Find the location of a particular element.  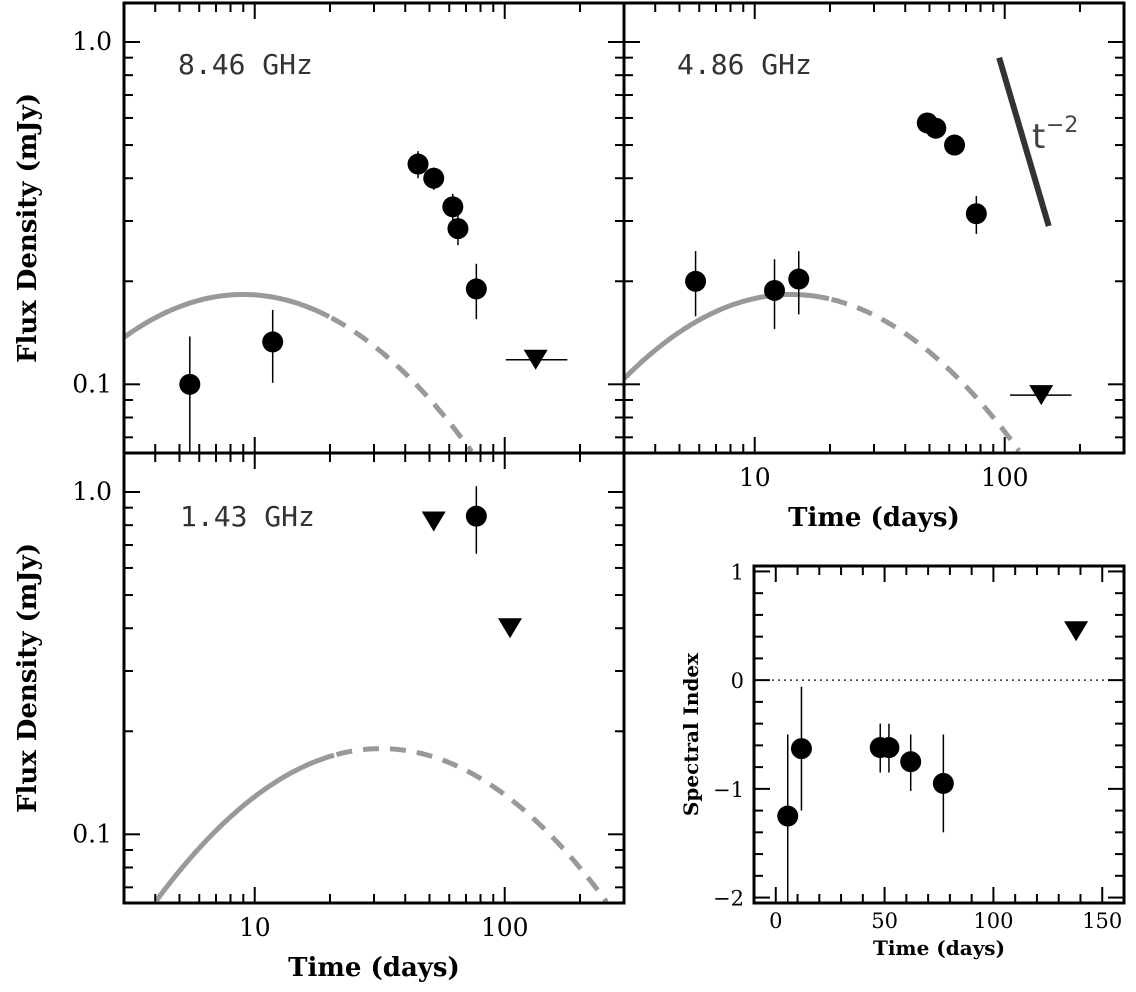

slope-label: t is located at coordinates (1038, 137).